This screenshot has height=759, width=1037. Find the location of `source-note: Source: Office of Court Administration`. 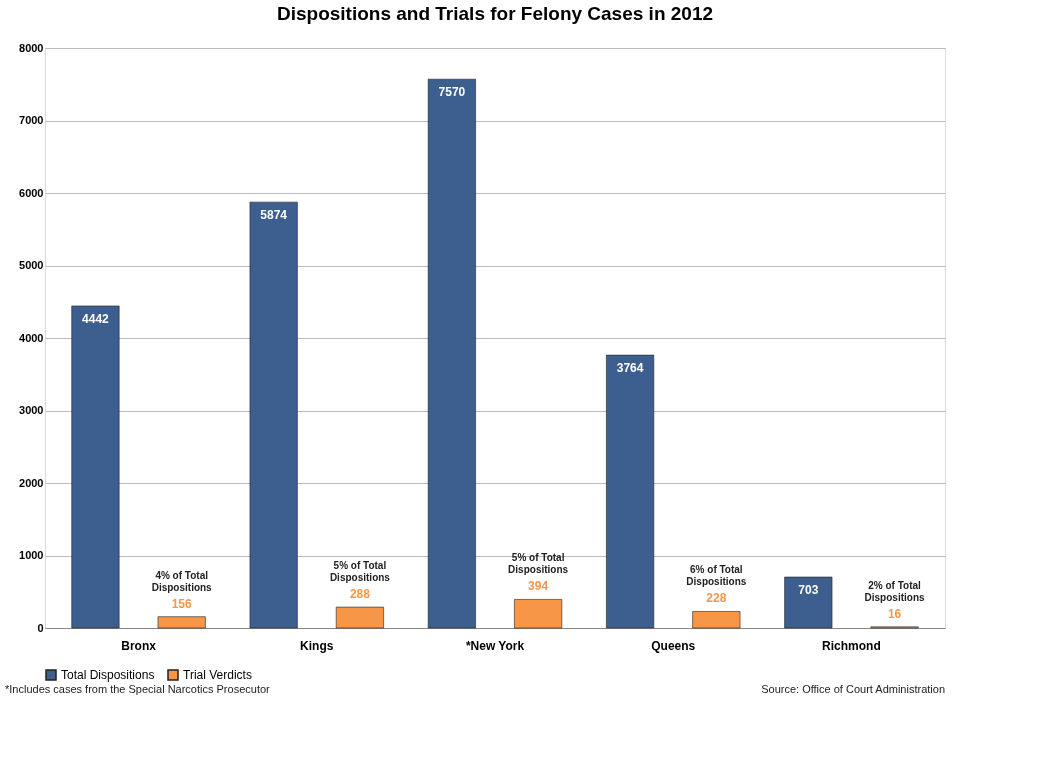

source-note: Source: Office of Court Administration is located at coordinates (853, 689).